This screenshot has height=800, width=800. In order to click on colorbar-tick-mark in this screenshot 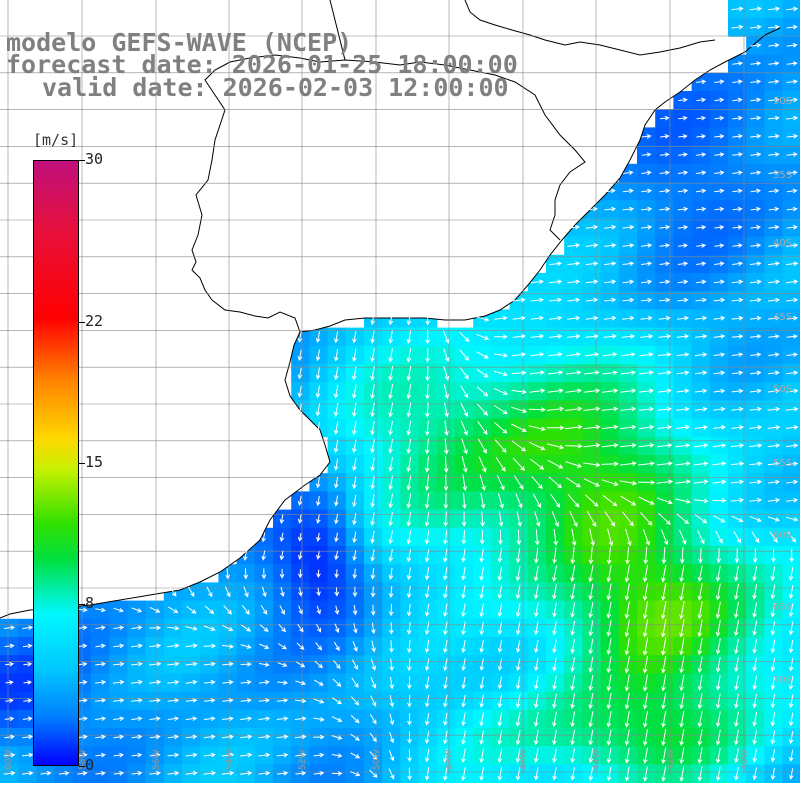, I will do `click(82, 463)`.